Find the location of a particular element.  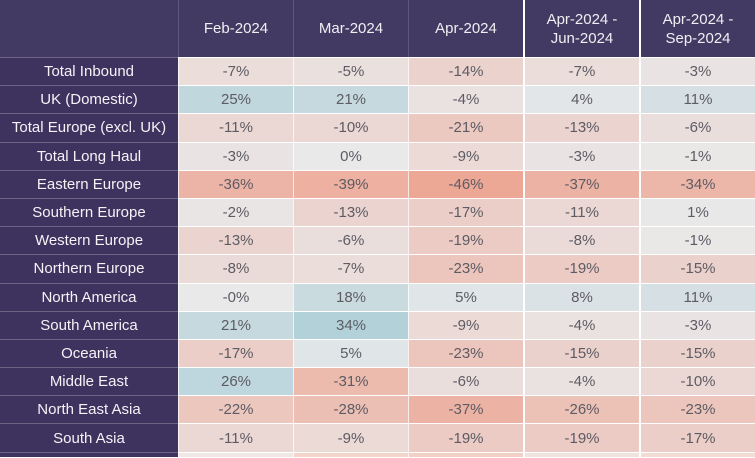

row-label: South America is located at coordinates (89, 324).